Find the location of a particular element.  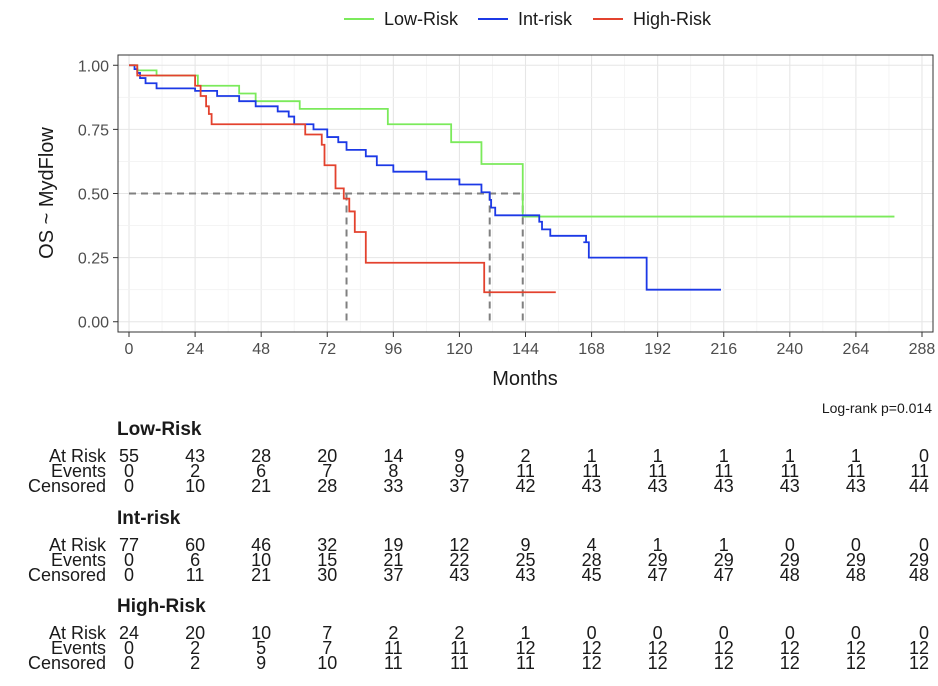

risk-table-cell: 30 is located at coordinates (327, 575).